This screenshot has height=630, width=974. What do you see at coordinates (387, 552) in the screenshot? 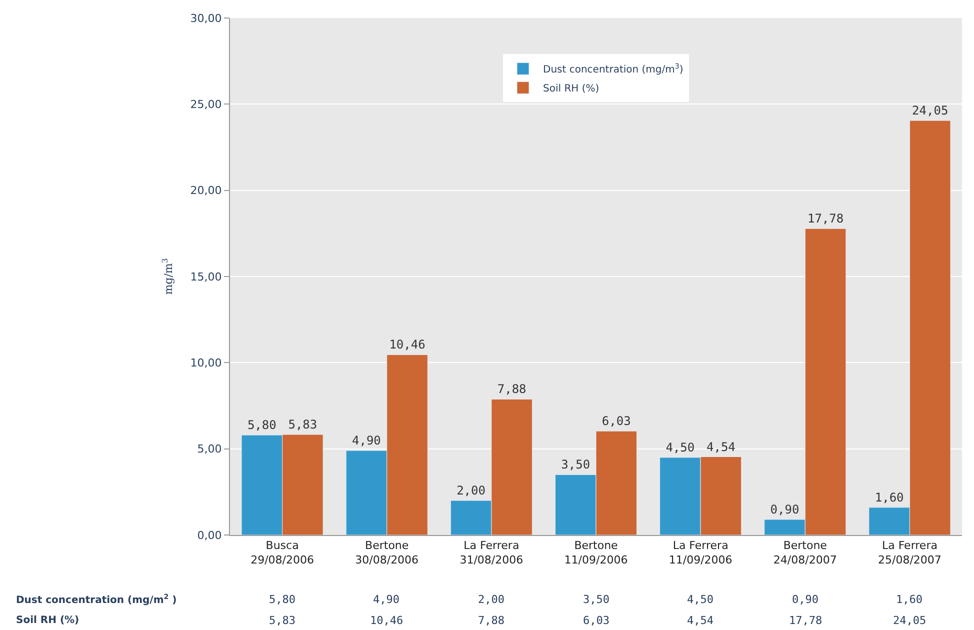
I see `x-tick-label: Bertone 30/08/2006` at bounding box center [387, 552].